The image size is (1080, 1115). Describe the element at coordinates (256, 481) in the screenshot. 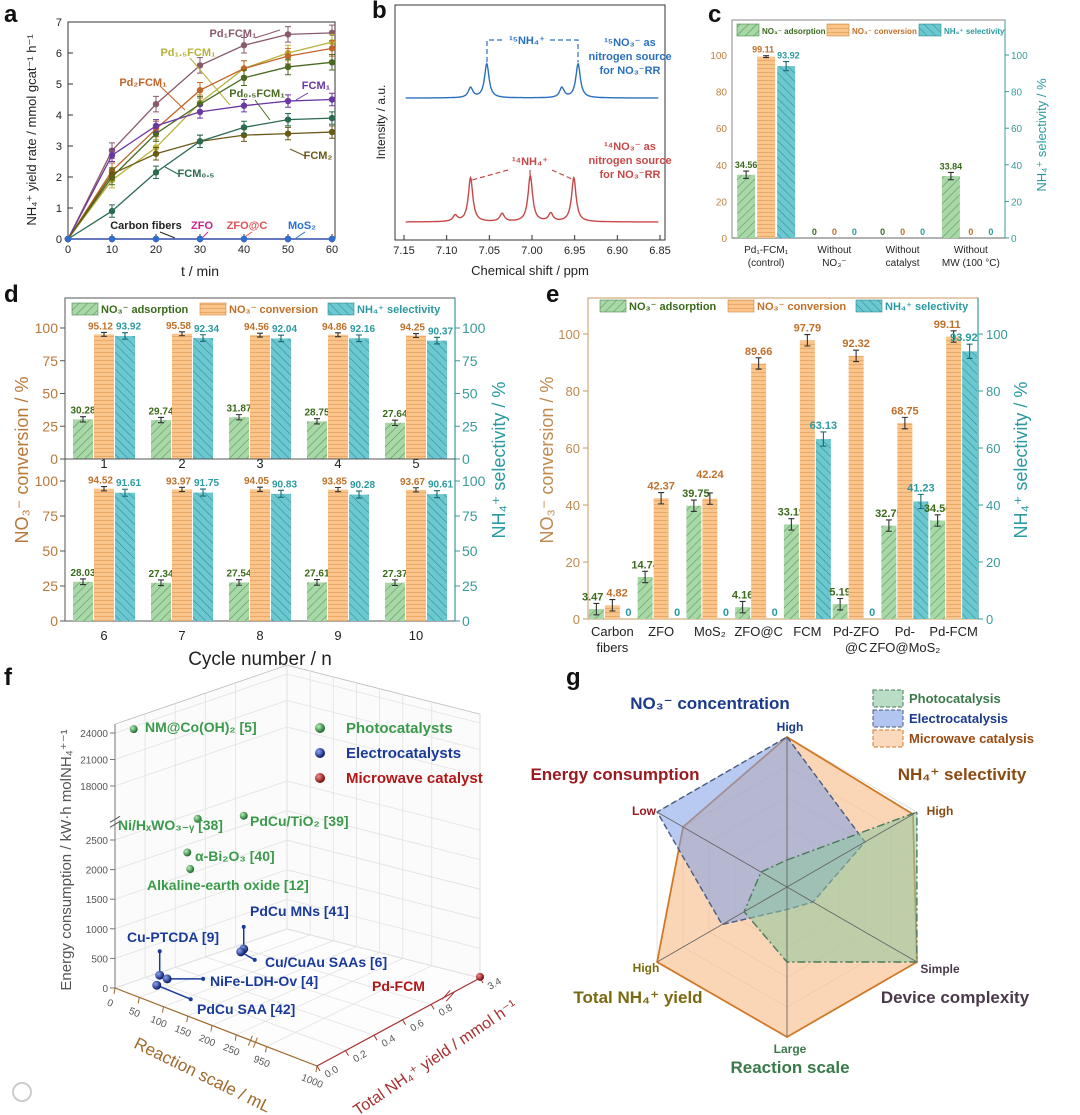

I see `value-label: 94.05` at that location.